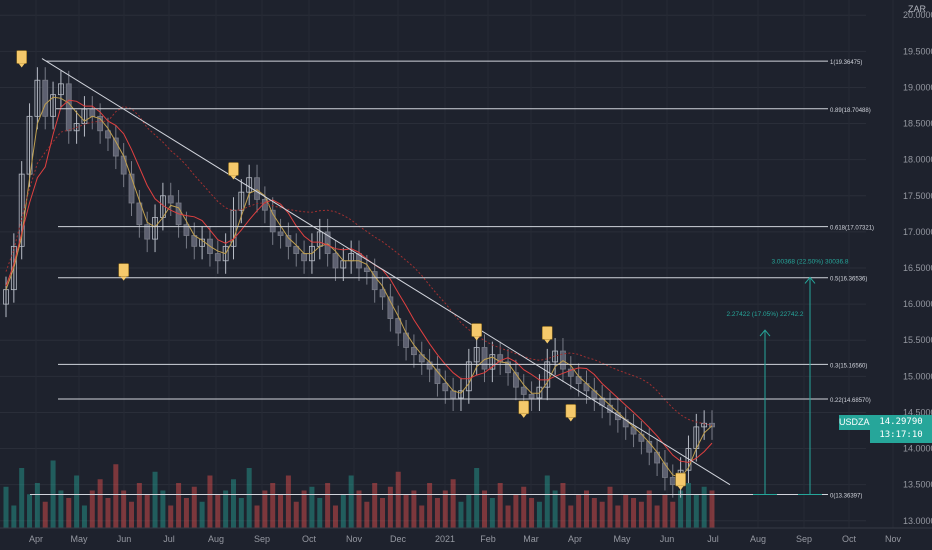 This screenshot has height=550, width=932. I want to click on y-tick-label: 13.50000, so click(917, 485).